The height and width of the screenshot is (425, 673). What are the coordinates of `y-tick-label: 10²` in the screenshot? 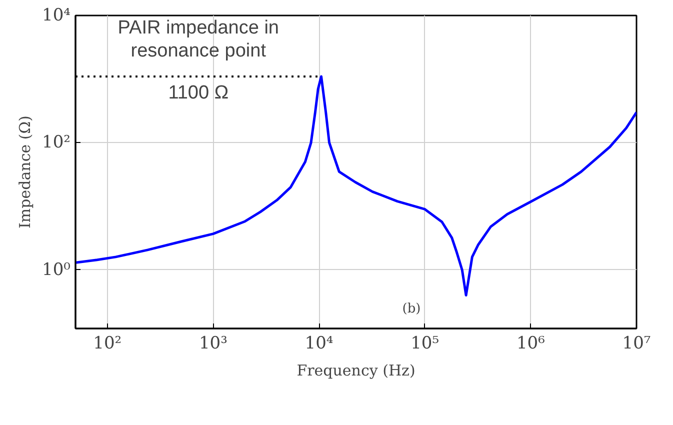 It's located at (56, 142).